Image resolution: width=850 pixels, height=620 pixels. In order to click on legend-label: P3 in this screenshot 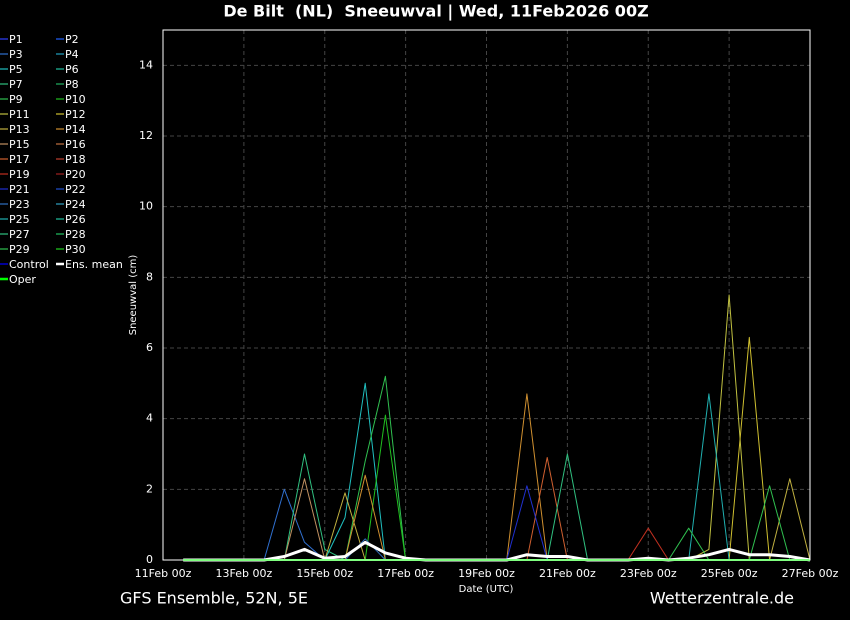, I will do `click(16, 54)`.